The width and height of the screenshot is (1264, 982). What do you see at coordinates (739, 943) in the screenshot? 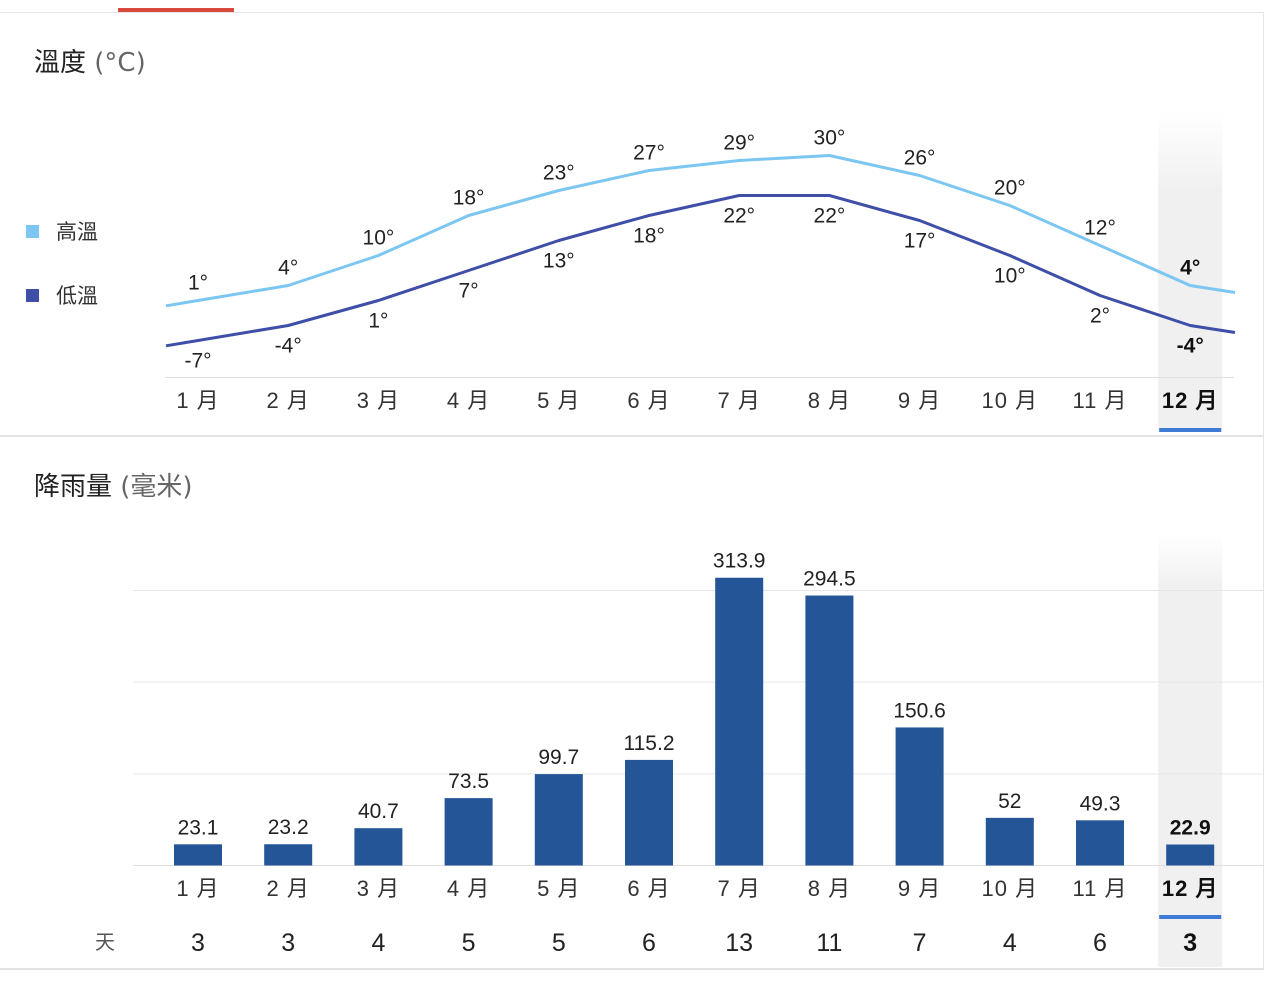
I see `rain-days-value: 13` at bounding box center [739, 943].